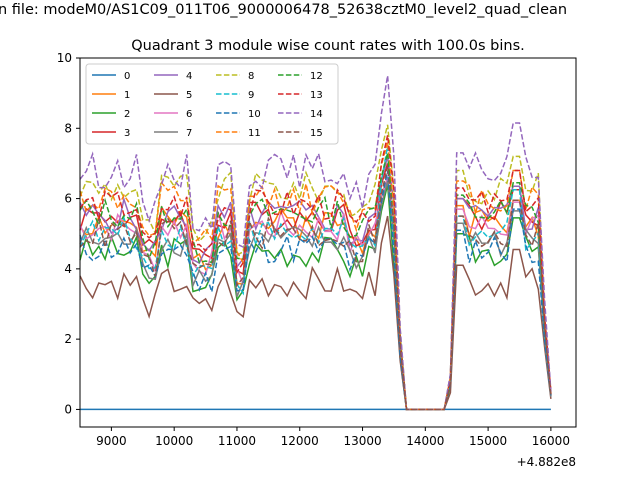 This screenshot has height=480, width=640. Describe the element at coordinates (254, 114) in the screenshot. I see `legend-label-10: 10` at that location.